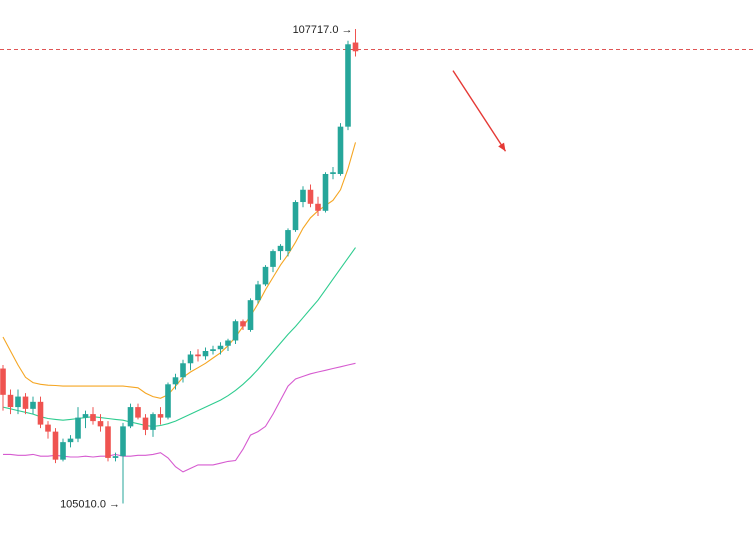  I want to click on low-price-label: 105010.0 →, so click(90, 504).